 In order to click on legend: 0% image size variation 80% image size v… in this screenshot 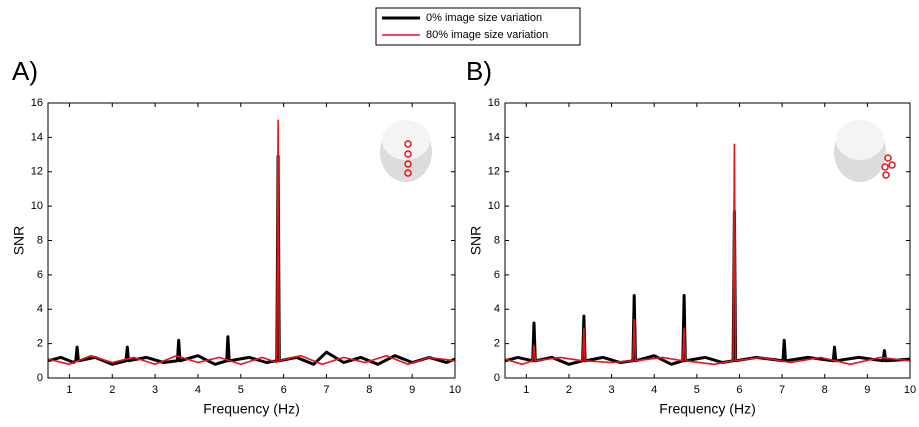, I will do `click(478, 26)`.